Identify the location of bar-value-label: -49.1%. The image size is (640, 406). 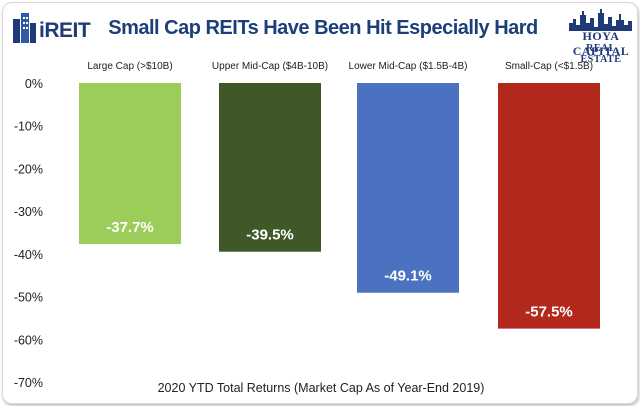
(408, 276).